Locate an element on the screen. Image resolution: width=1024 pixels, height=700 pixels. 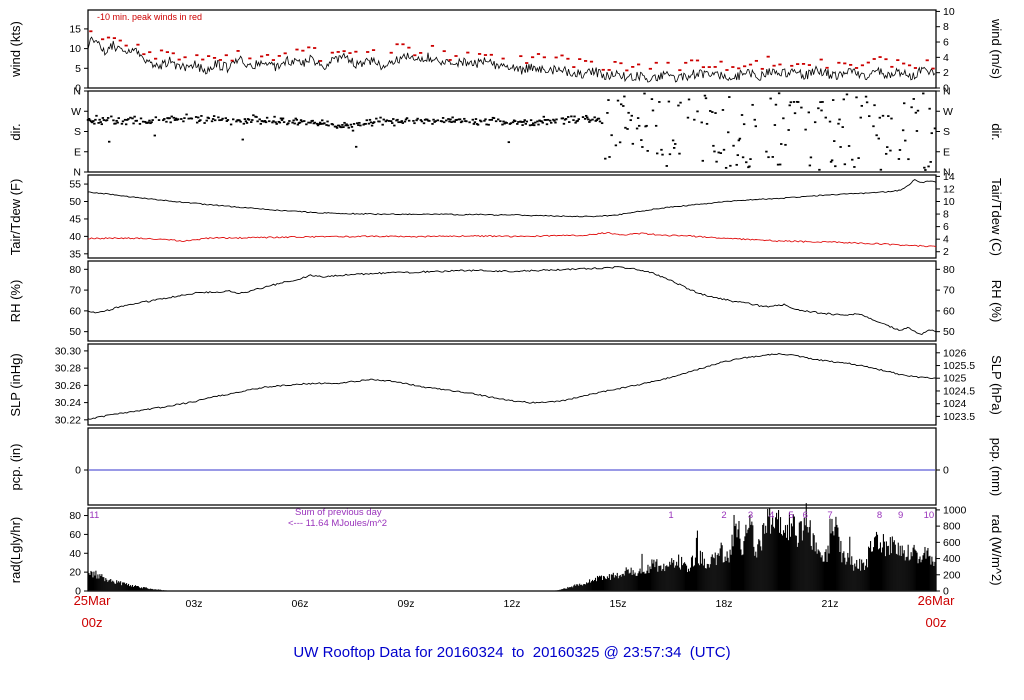
slp-frame is located at coordinates (512, 384).